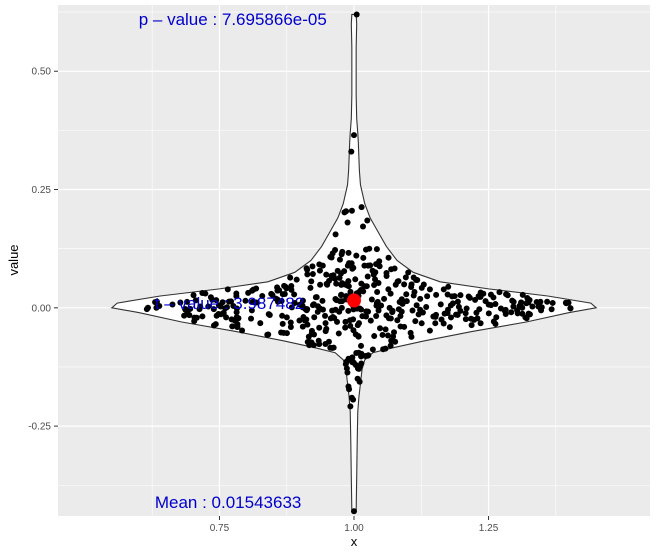 The height and width of the screenshot is (555, 657). I want to click on x-tick-label: 0.75, so click(220, 528).